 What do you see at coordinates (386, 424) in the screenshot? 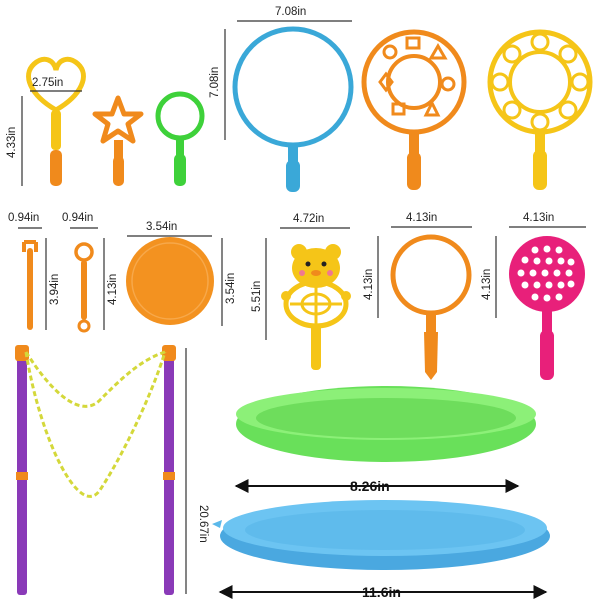
I see `green-tray` at bounding box center [386, 424].